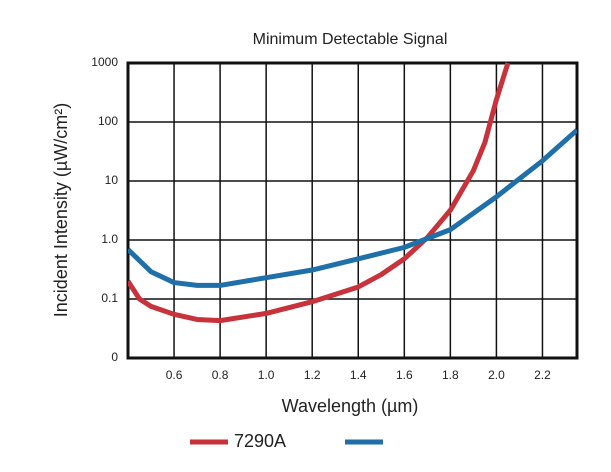 The height and width of the screenshot is (472, 611). What do you see at coordinates (350, 39) in the screenshot?
I see `chart-title: Minimum Detectable Signal` at bounding box center [350, 39].